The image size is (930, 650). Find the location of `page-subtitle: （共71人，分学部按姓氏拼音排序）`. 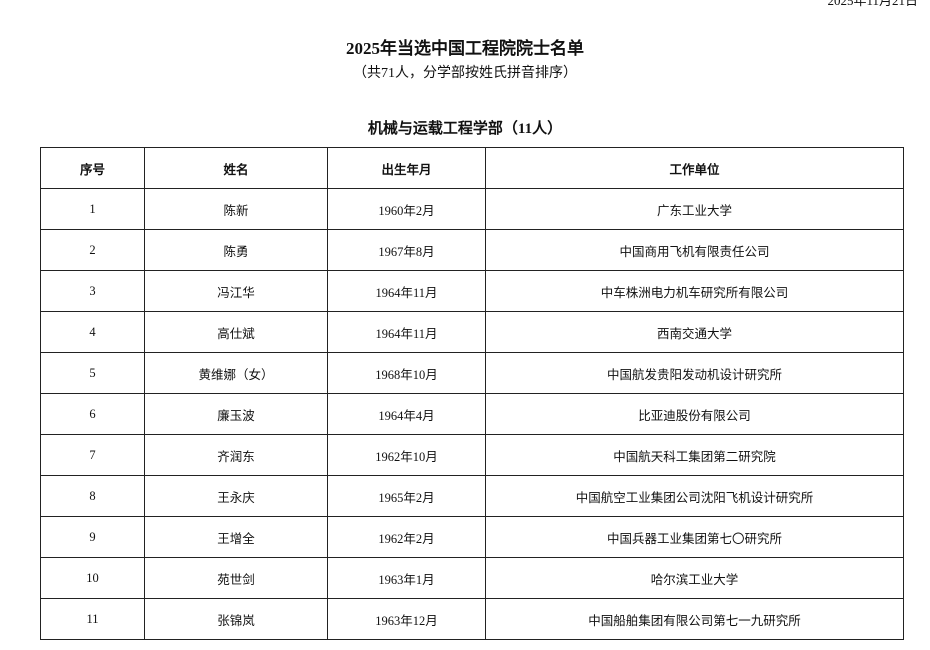

page-subtitle: （共71人，分学部按姓氏拼音排序） is located at coordinates (465, 73).